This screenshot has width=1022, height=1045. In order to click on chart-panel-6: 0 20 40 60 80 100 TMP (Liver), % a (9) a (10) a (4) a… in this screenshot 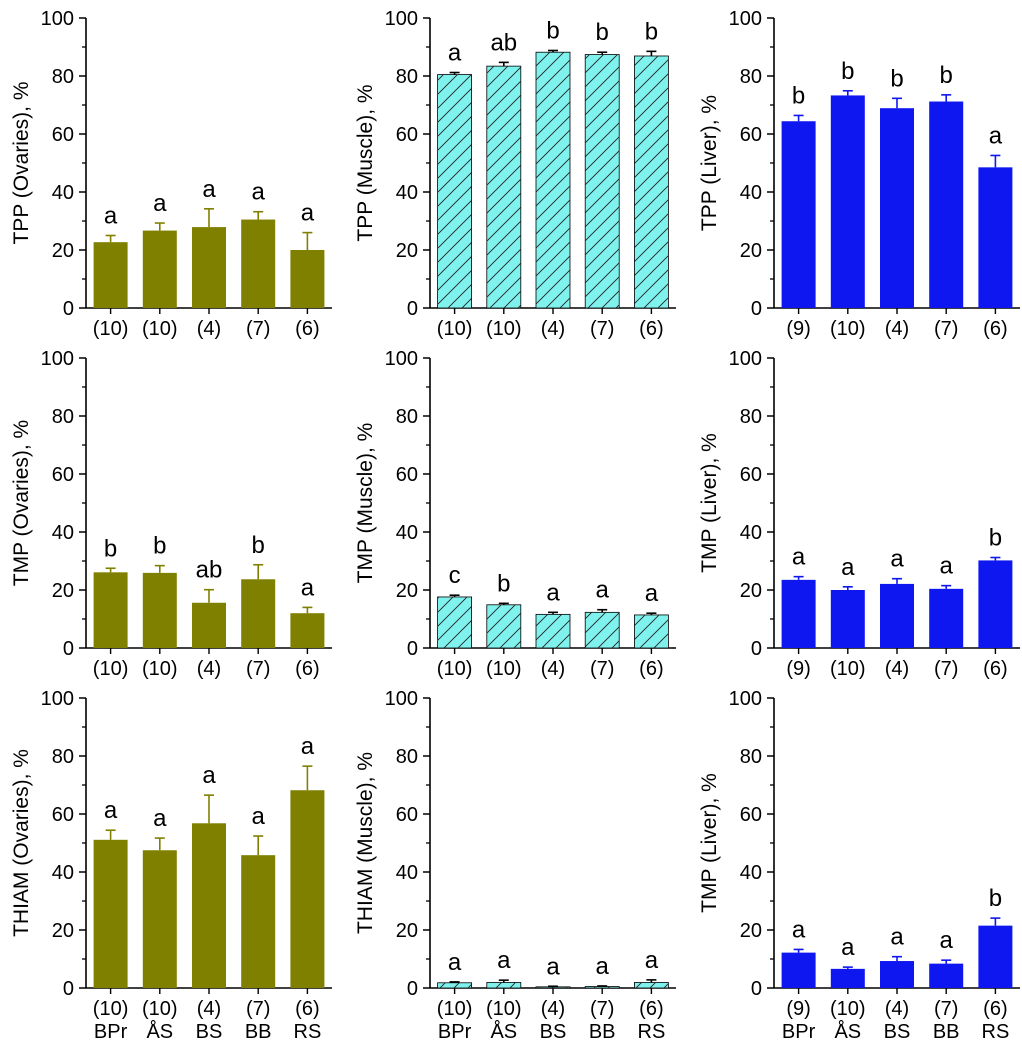, I will do `click(859, 514)`.